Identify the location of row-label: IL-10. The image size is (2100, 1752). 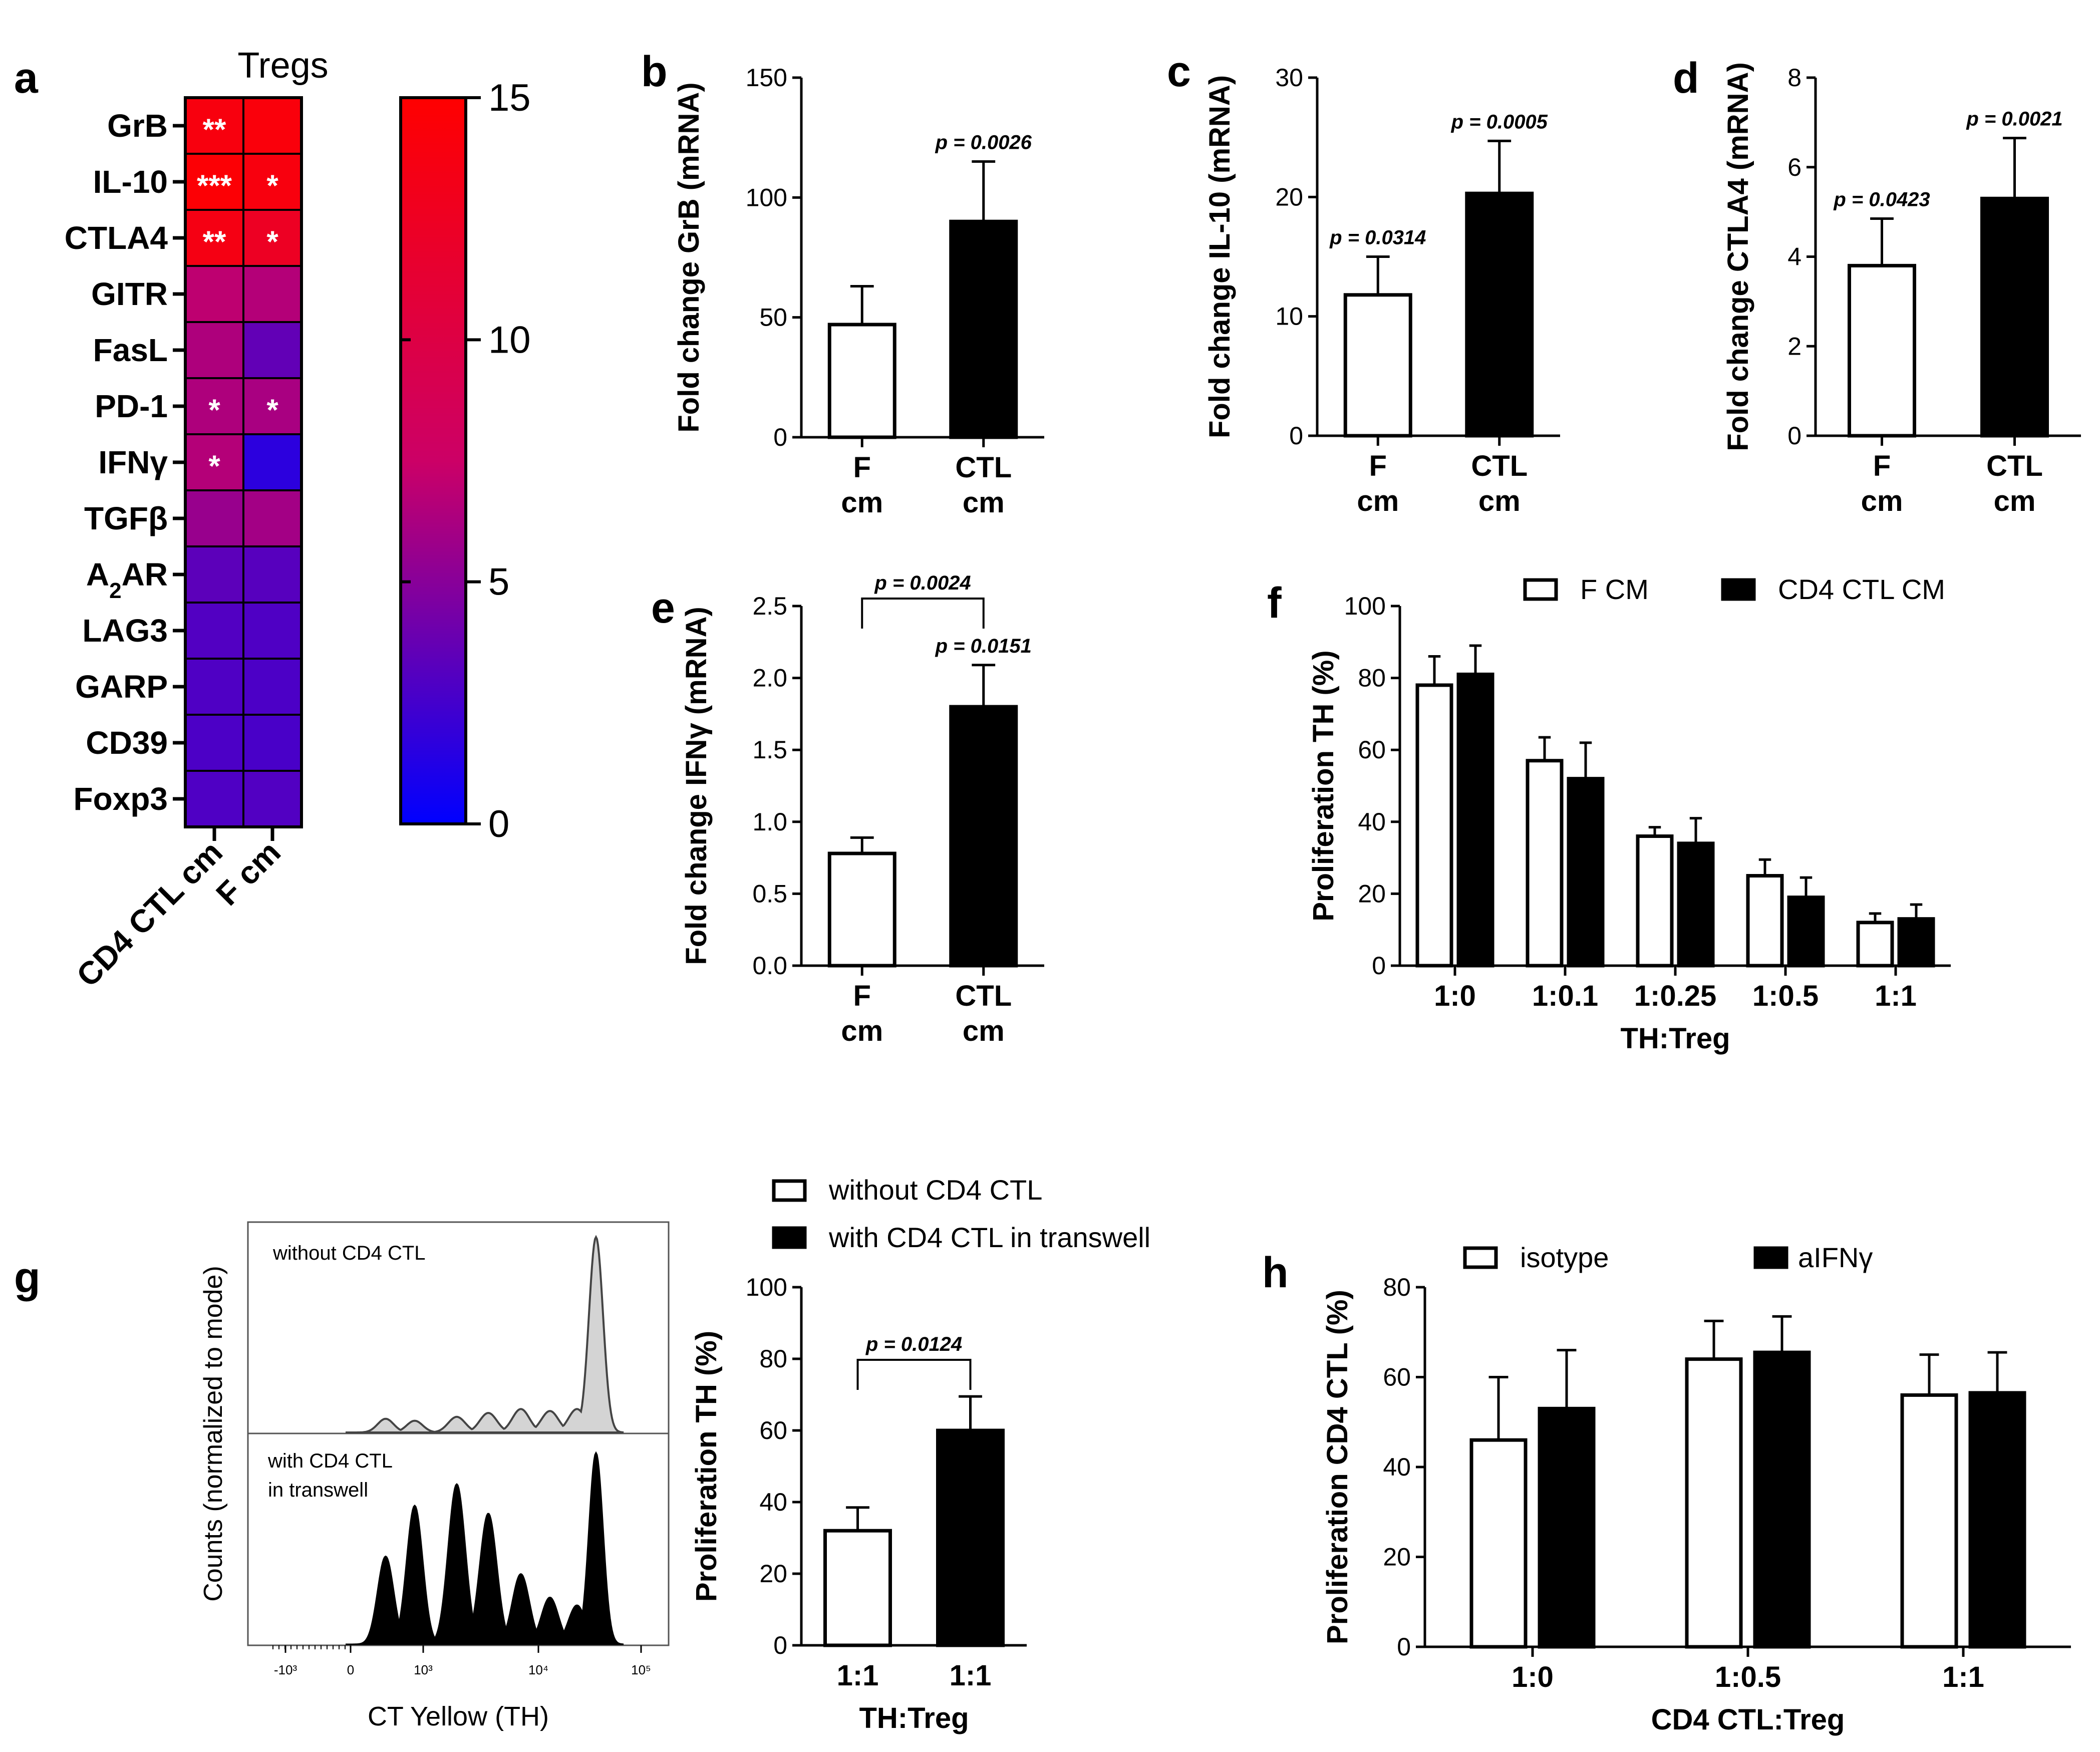
(130, 182).